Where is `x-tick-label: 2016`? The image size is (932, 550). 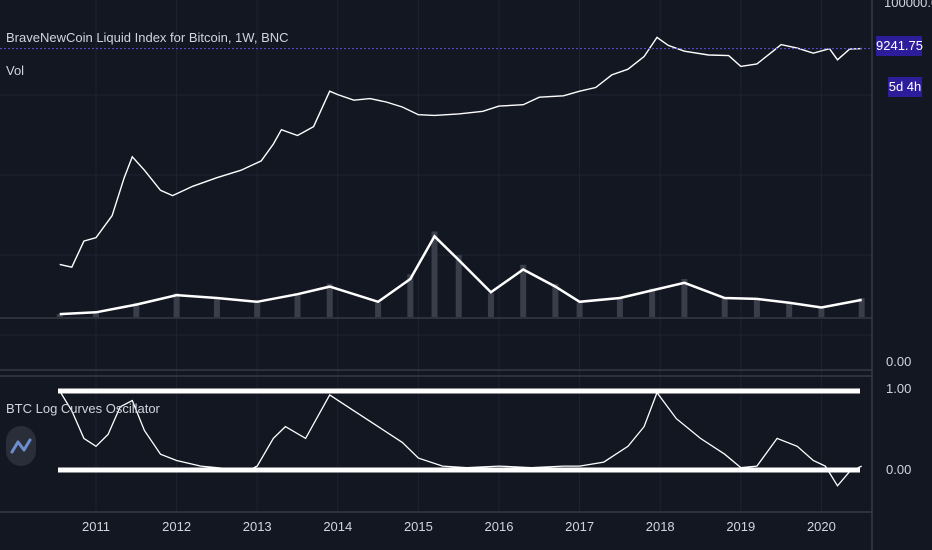
x-tick-label: 2016 is located at coordinates (499, 526).